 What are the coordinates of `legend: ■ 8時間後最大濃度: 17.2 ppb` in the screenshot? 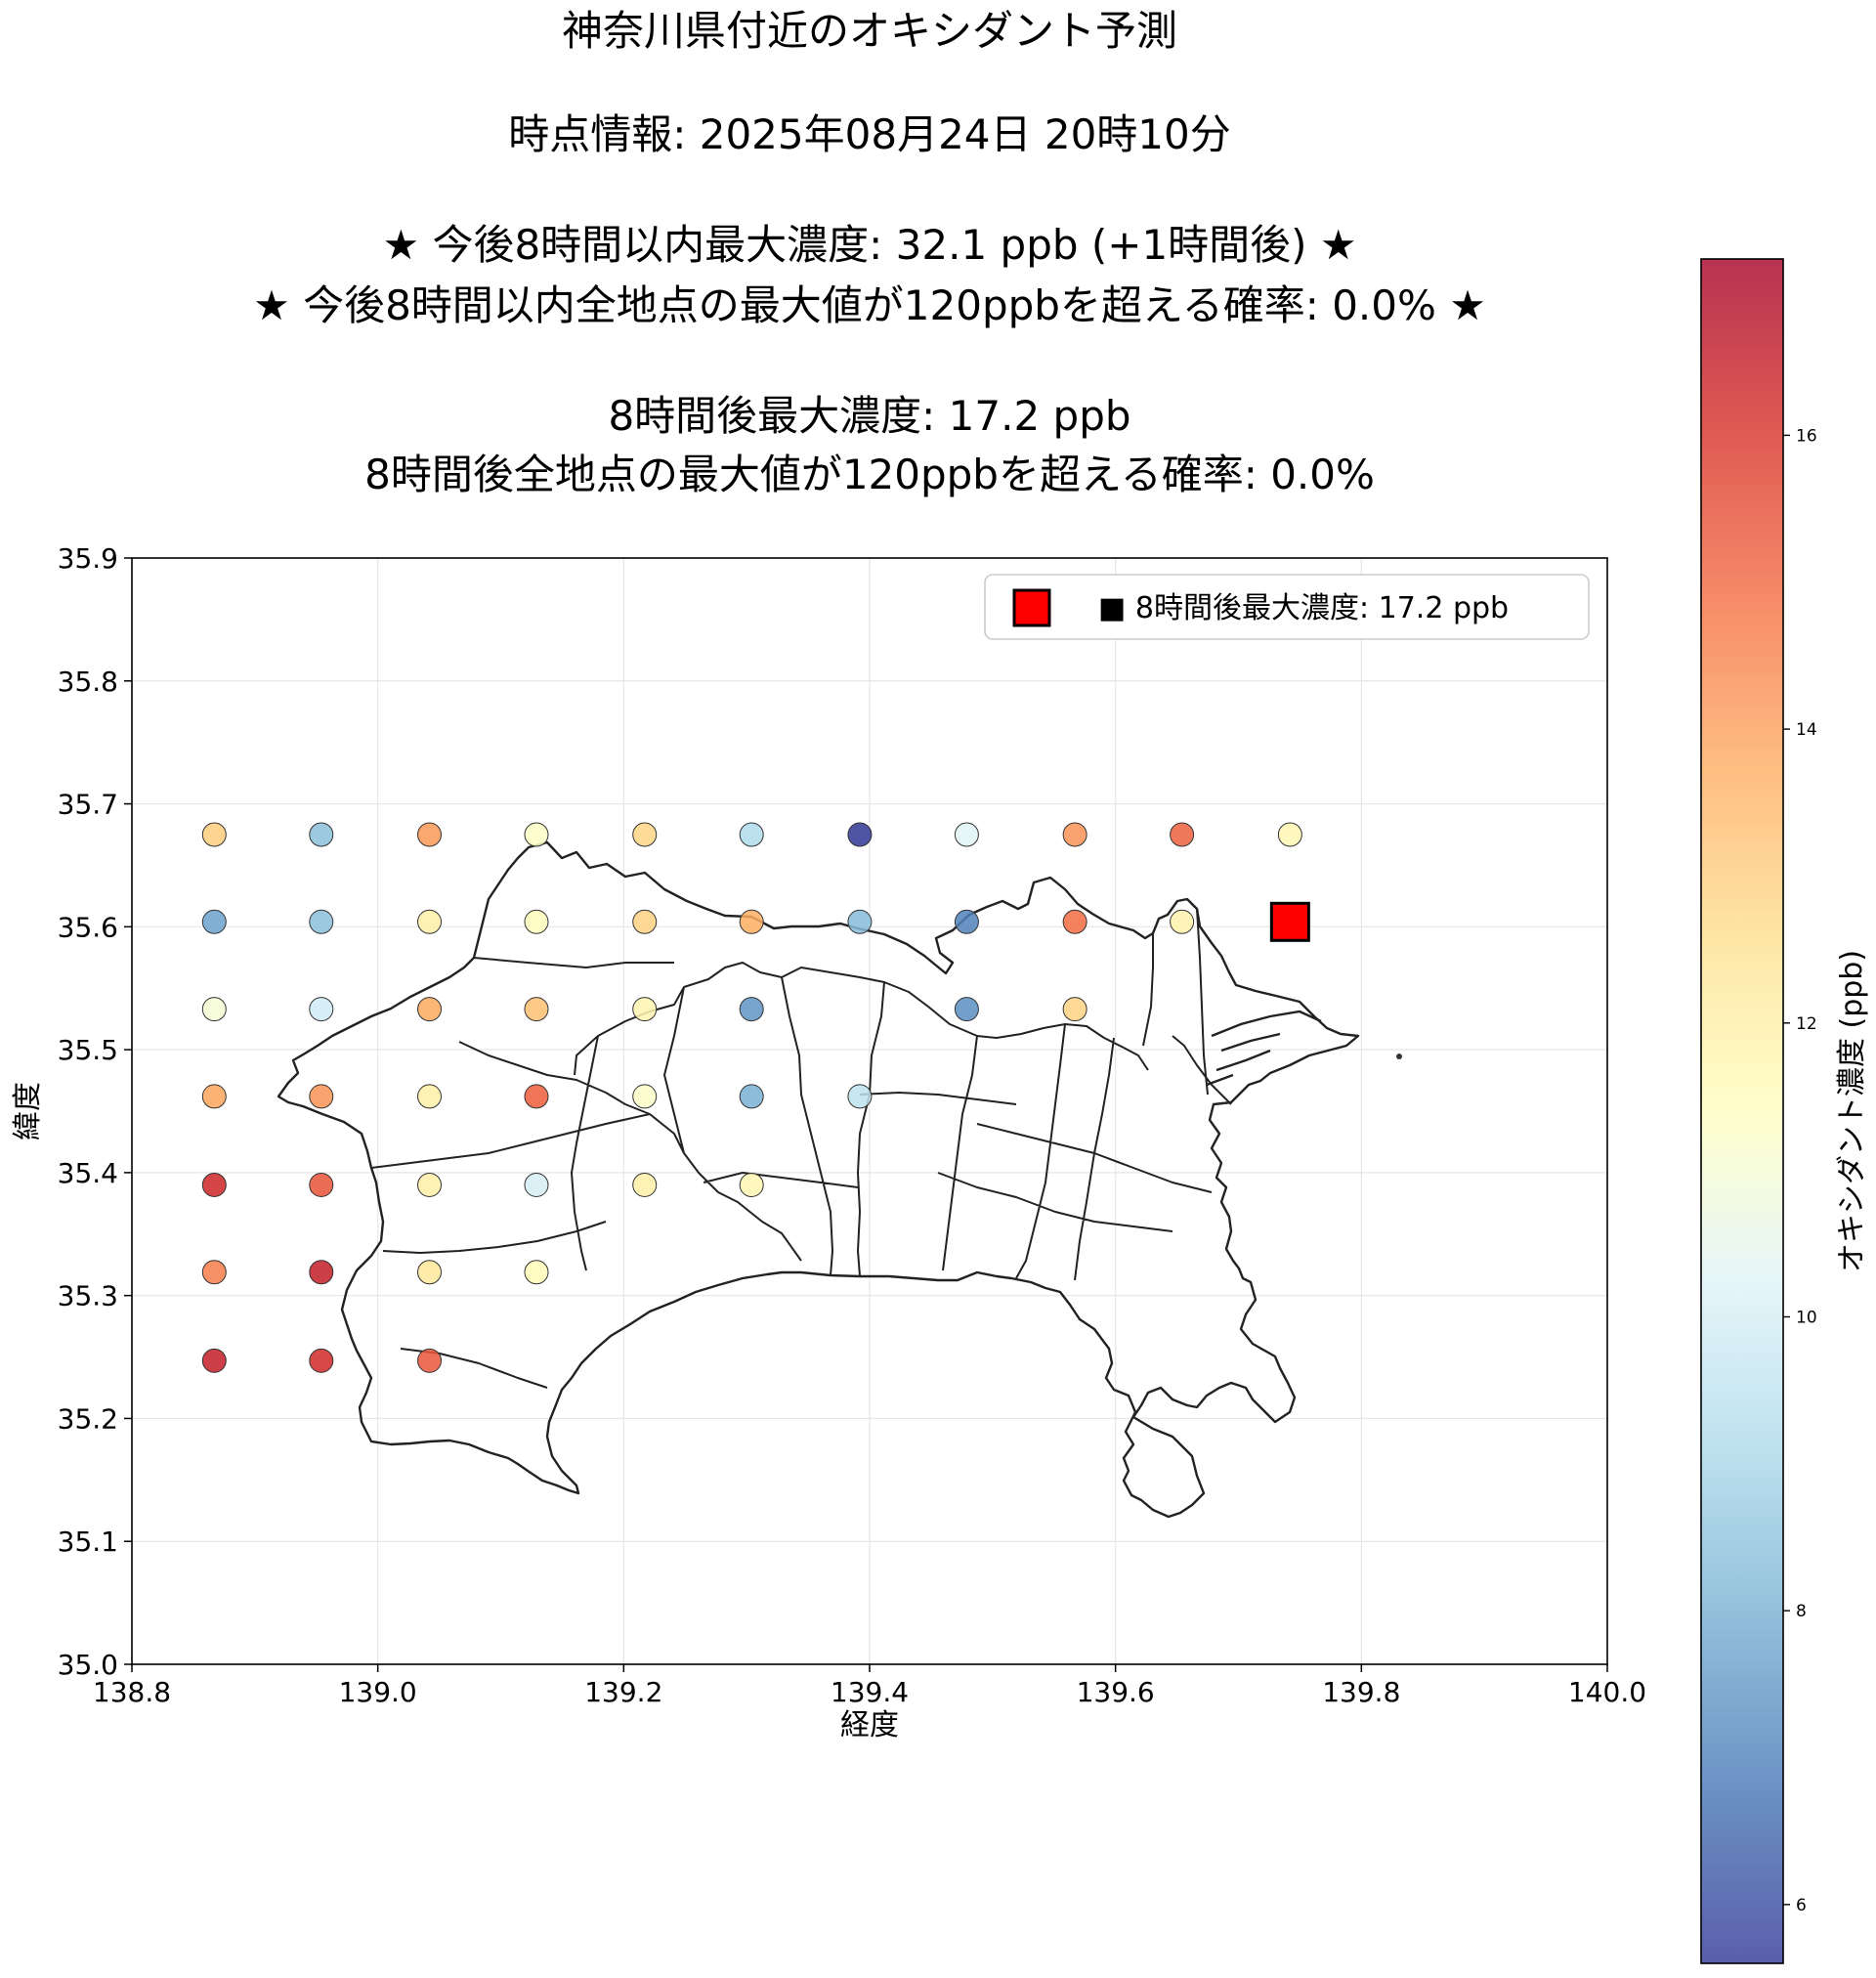 It's located at (1287, 607).